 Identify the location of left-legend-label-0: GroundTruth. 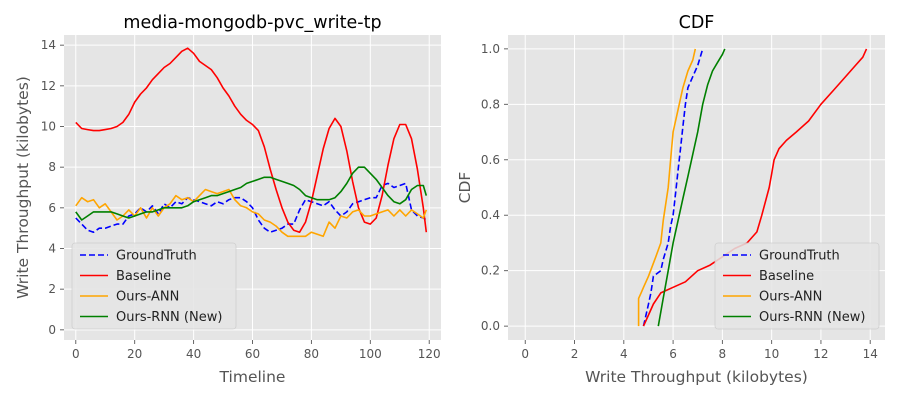
(156, 256).